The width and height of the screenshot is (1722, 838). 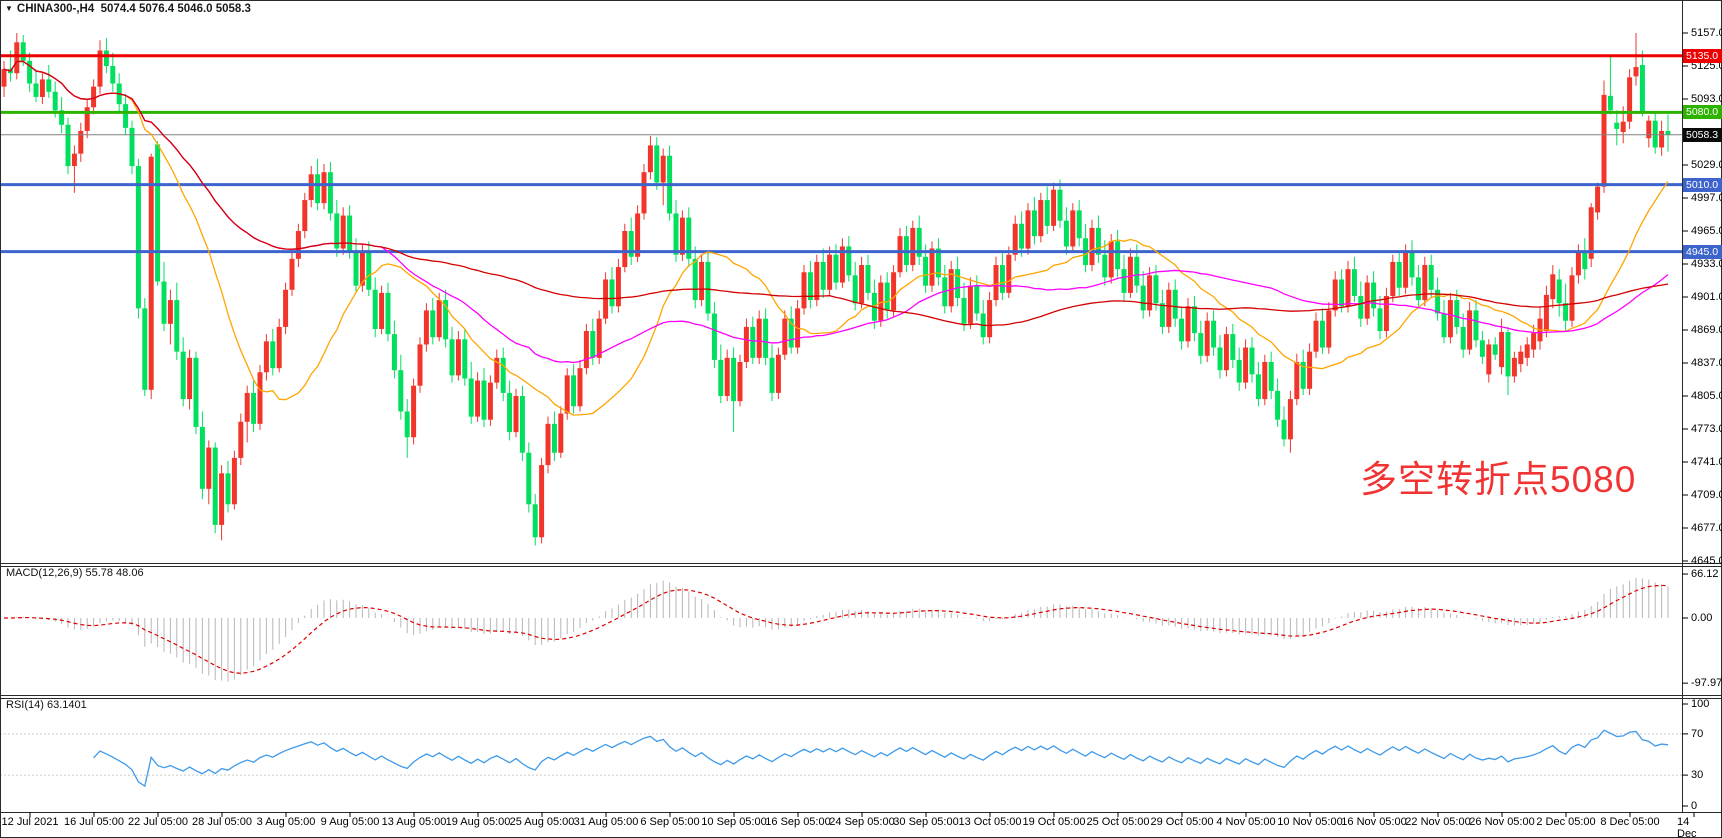 What do you see at coordinates (1702, 251) in the screenshot?
I see `price-badge-support-4945: 4945.0` at bounding box center [1702, 251].